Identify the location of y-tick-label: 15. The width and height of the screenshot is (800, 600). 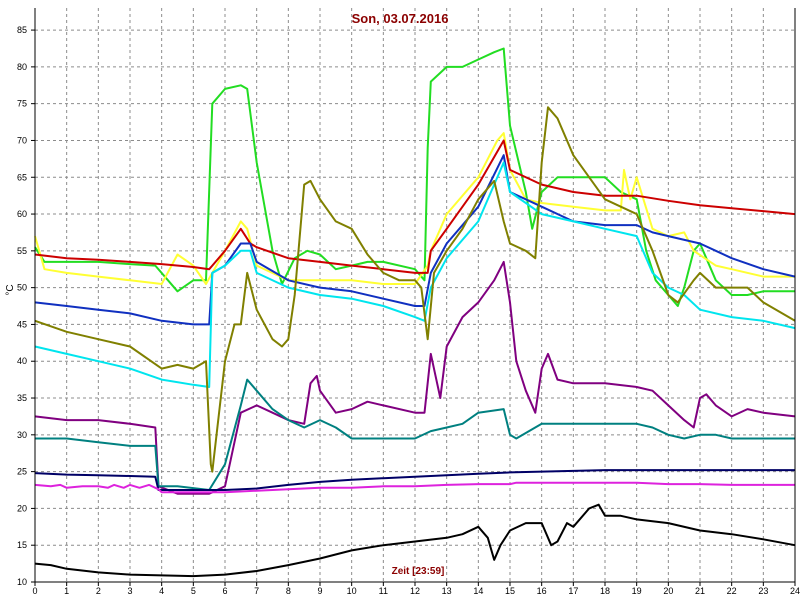
(22, 545).